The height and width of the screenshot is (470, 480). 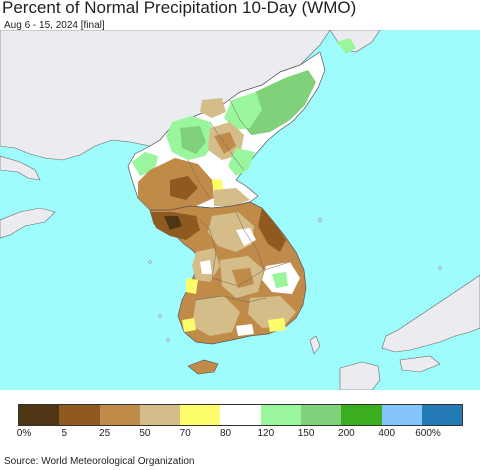 I want to click on sk-white-west, so click(x=206, y=267).